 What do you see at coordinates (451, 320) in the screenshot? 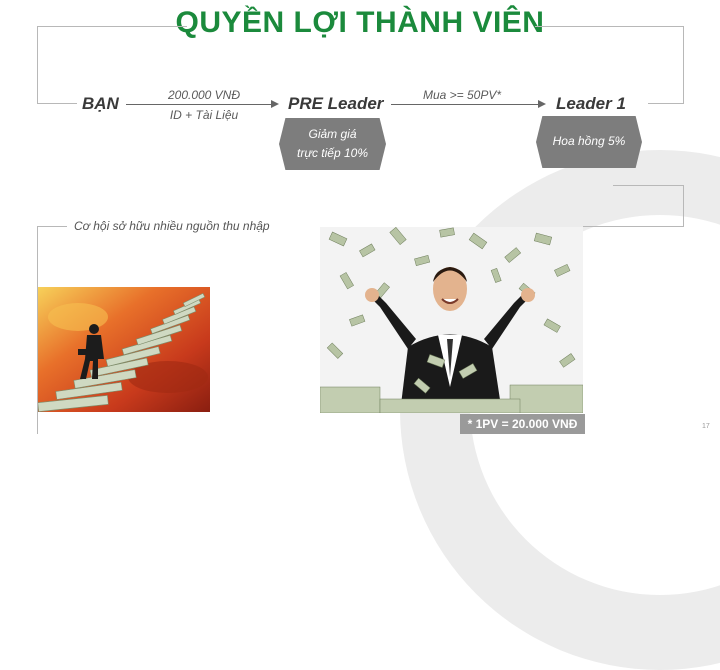
I see `image-money-rain` at bounding box center [451, 320].